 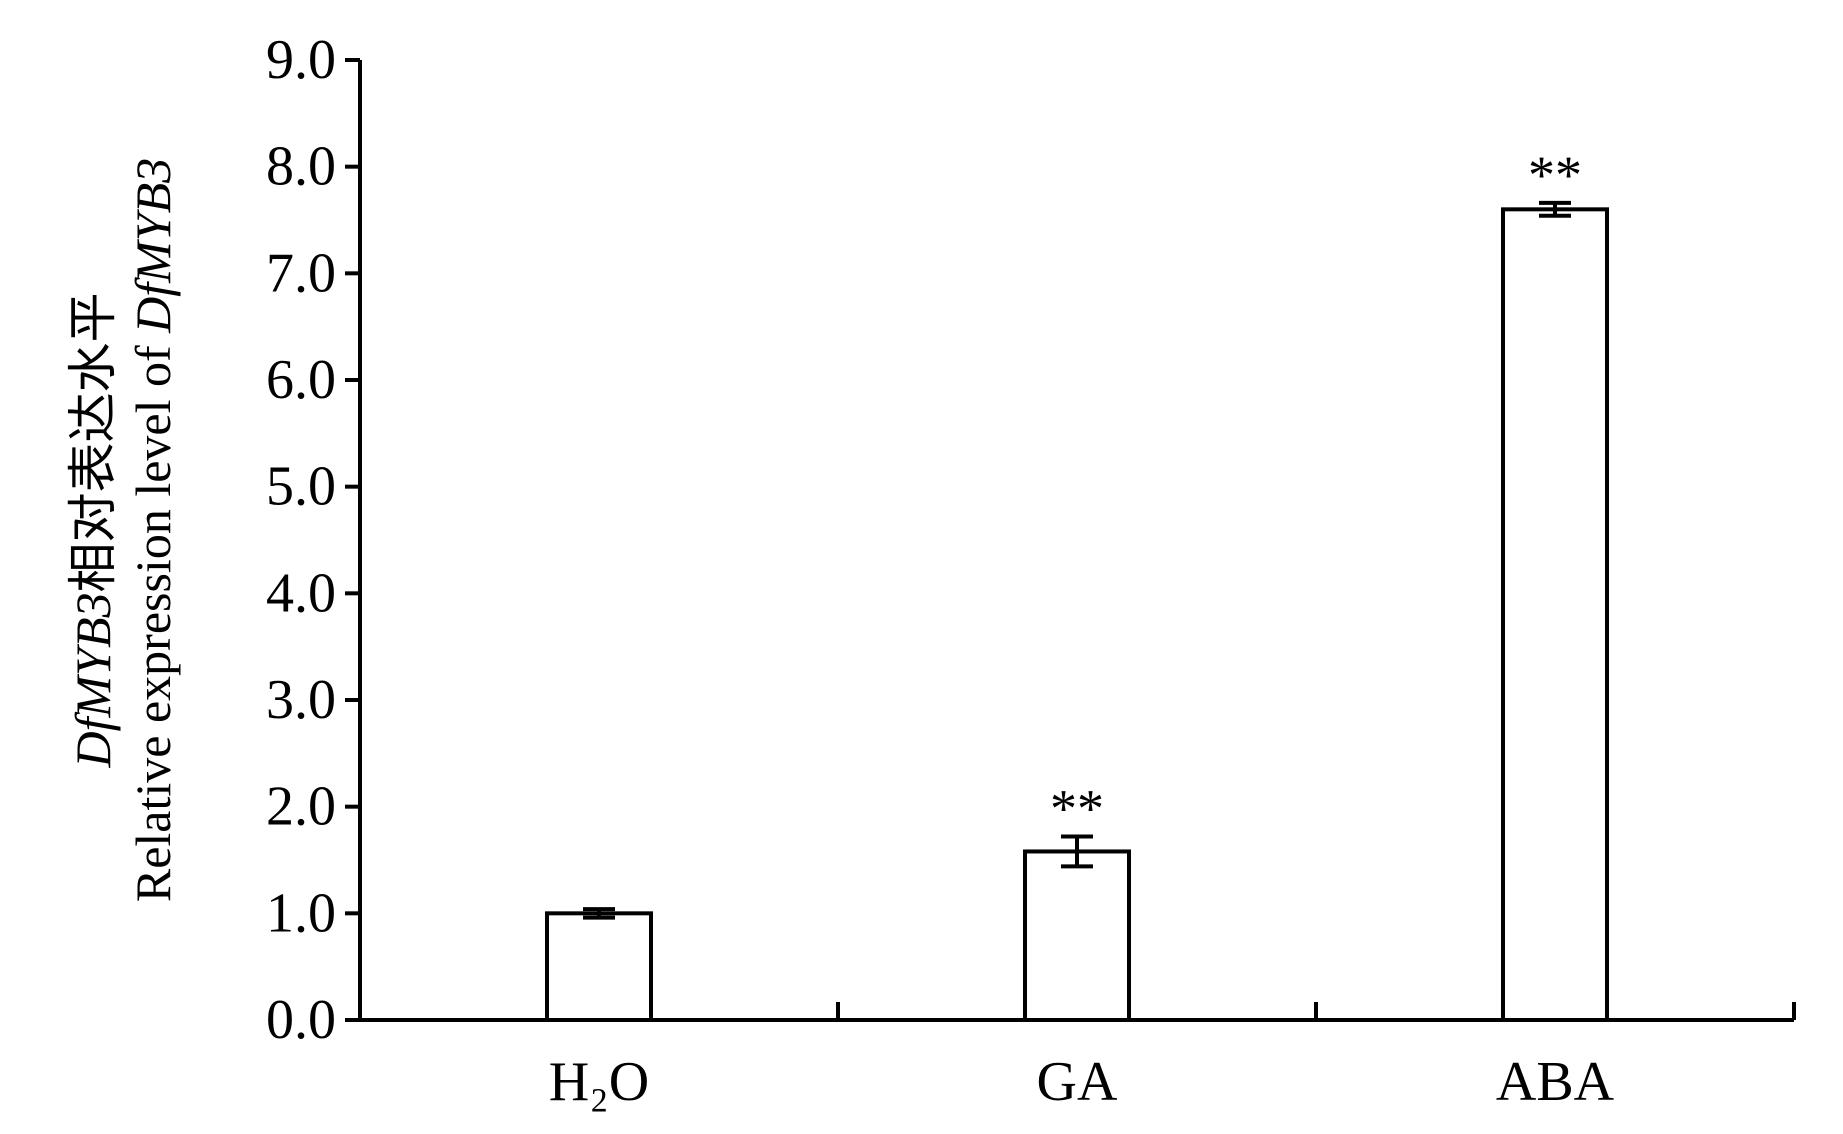 I want to click on y-tick-label: 2.0, so click(x=301, y=807).